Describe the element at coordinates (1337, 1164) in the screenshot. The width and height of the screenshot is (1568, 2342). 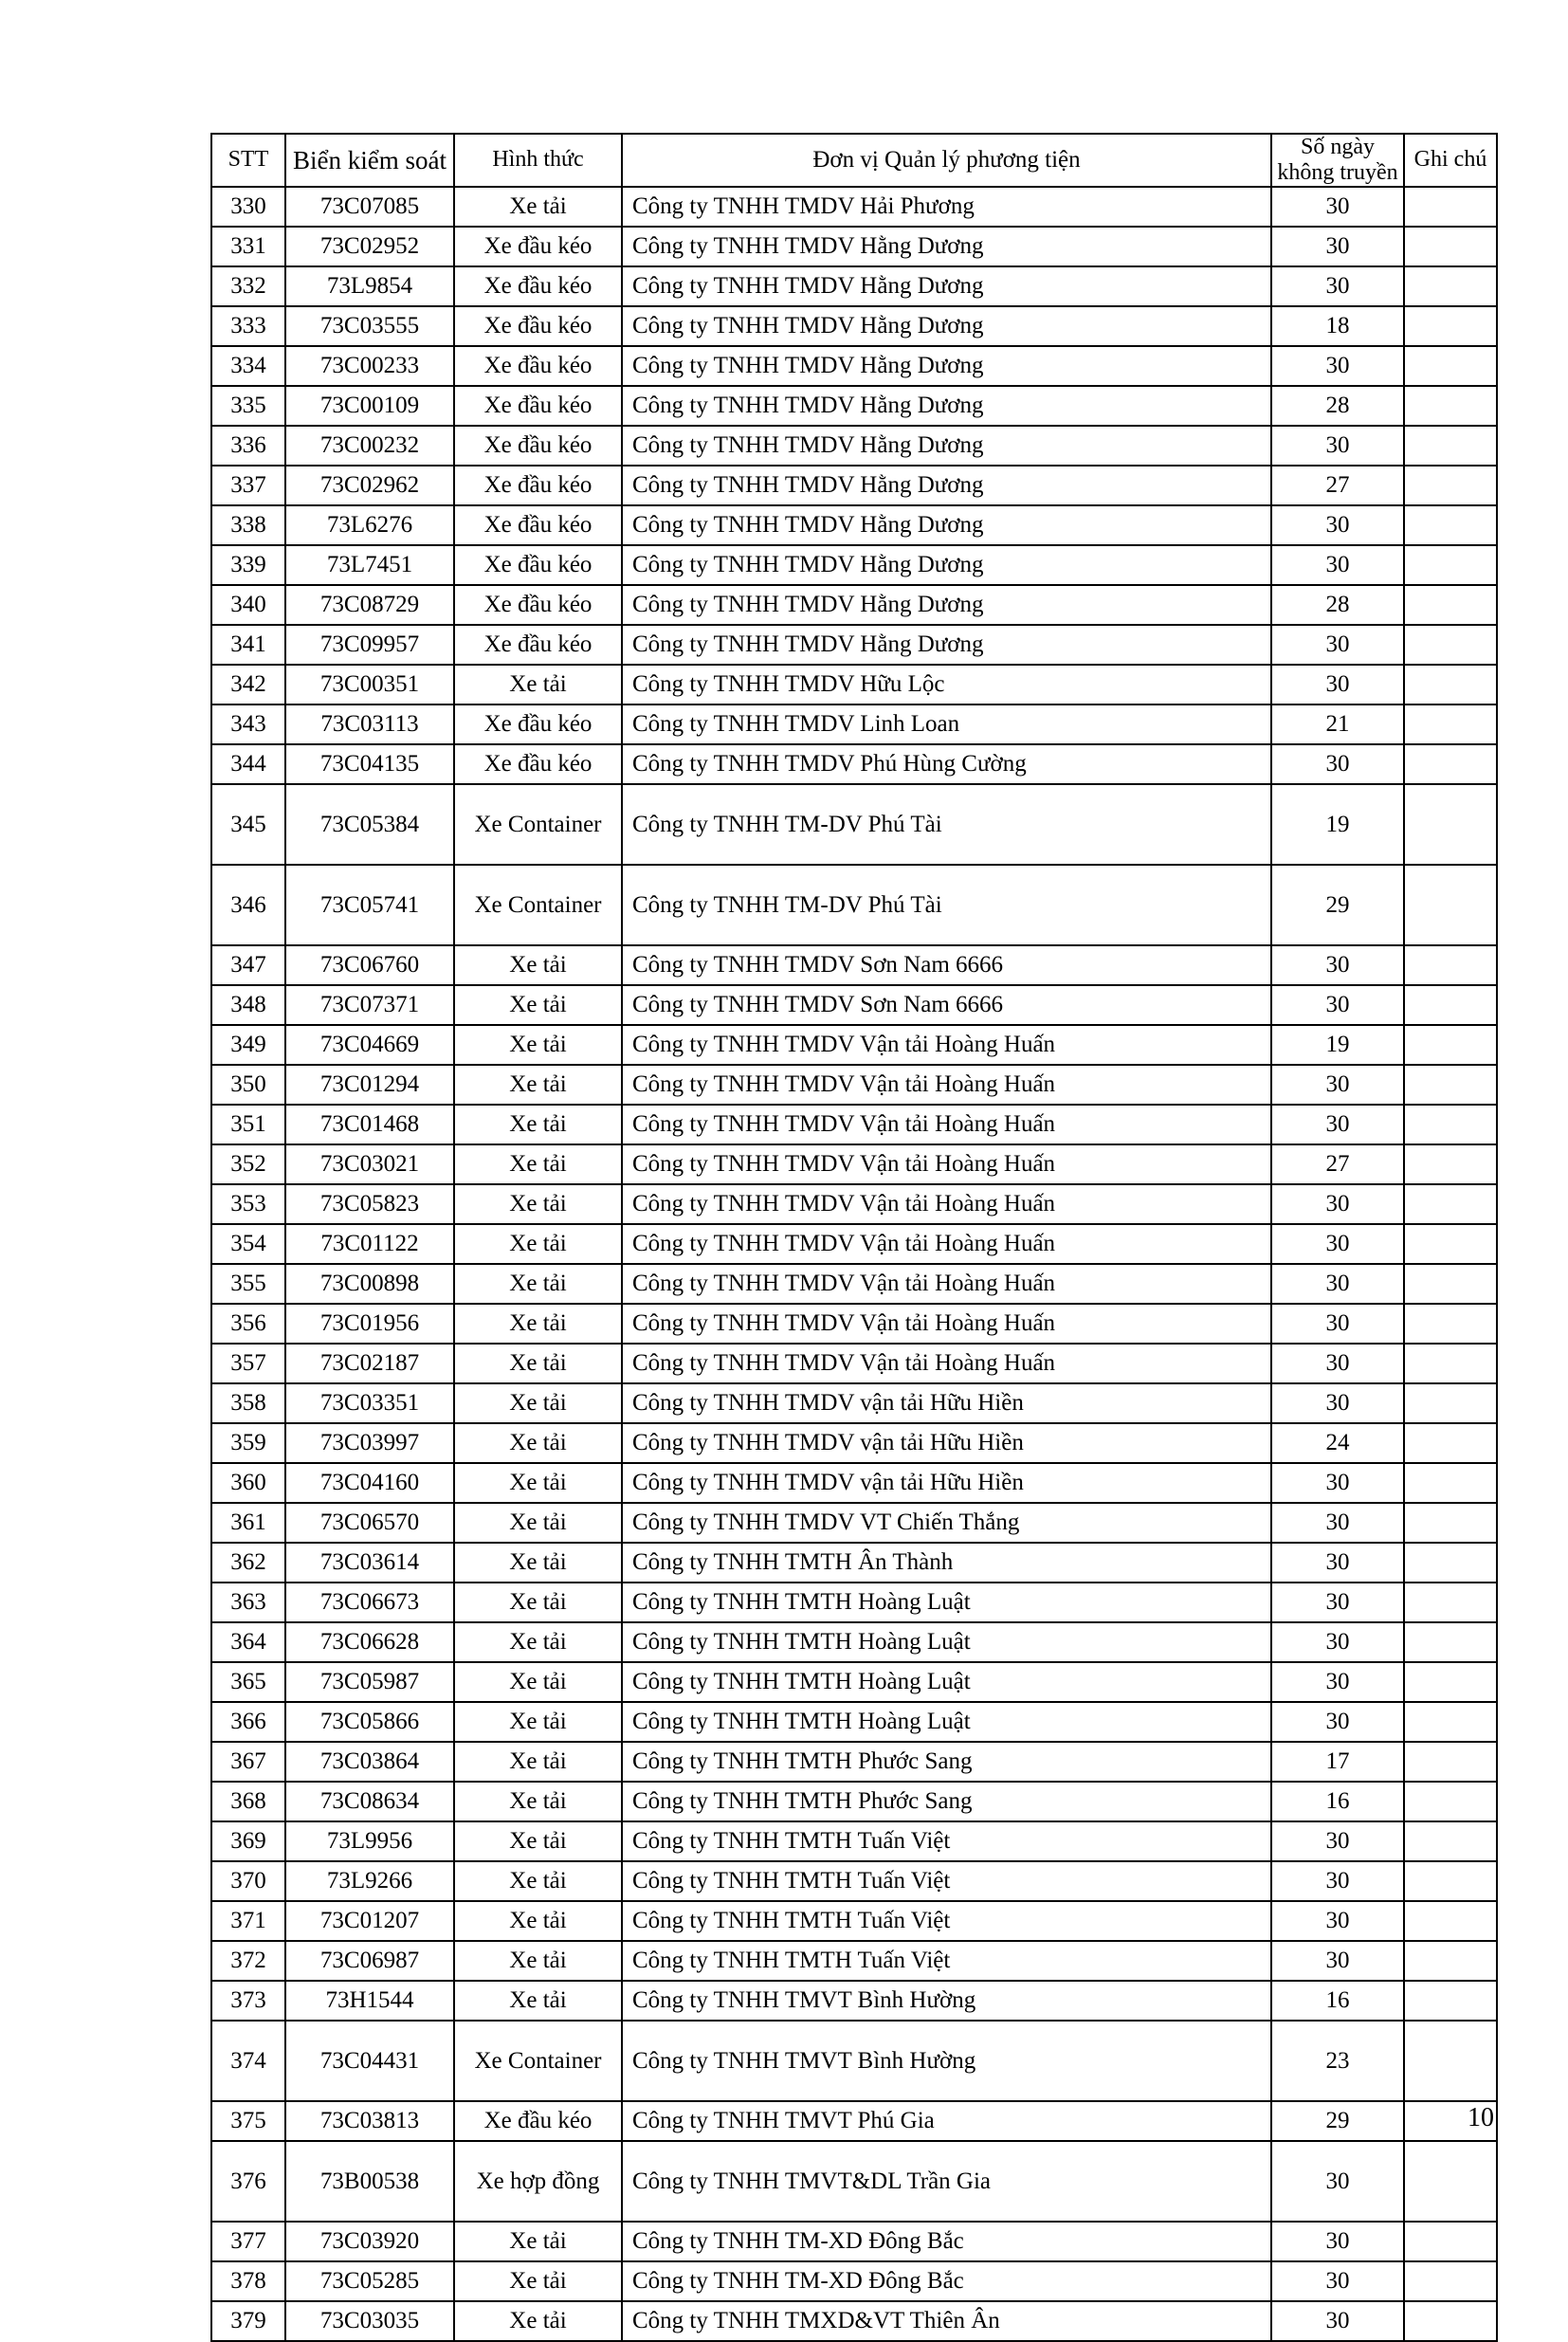
I see `row-days: 27` at that location.